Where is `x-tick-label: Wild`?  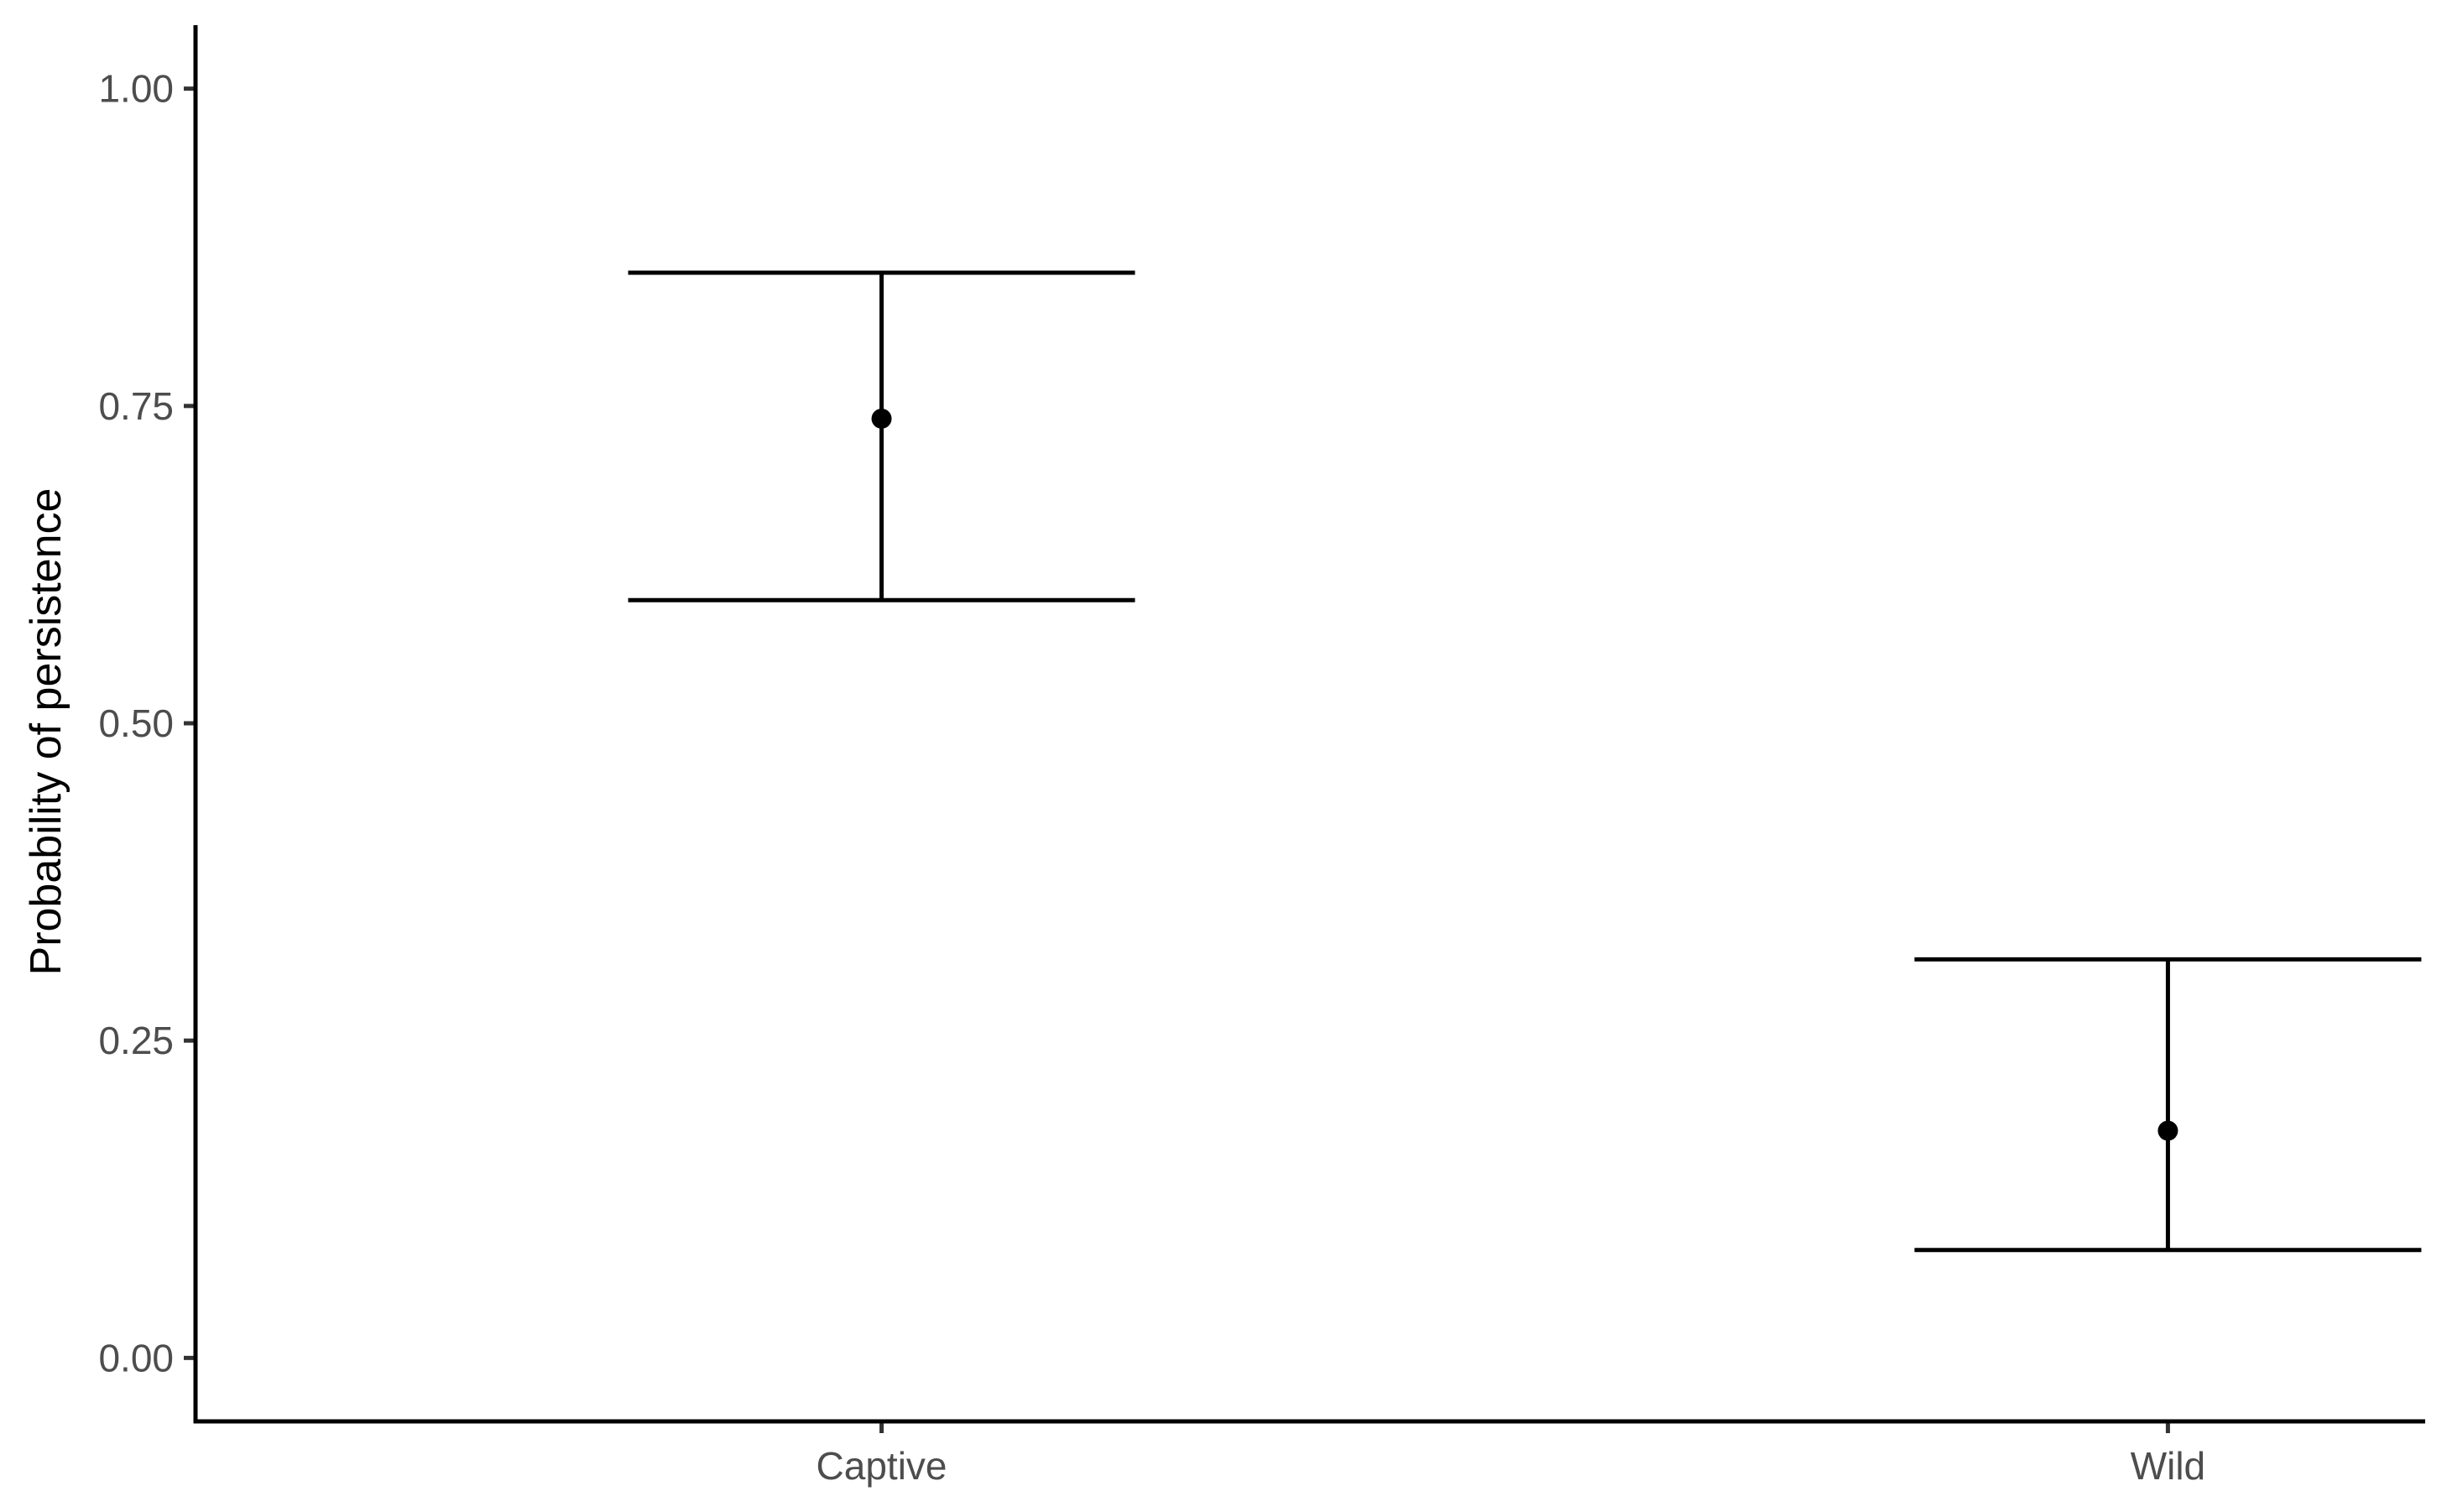 x-tick-label: Wild is located at coordinates (2168, 1466).